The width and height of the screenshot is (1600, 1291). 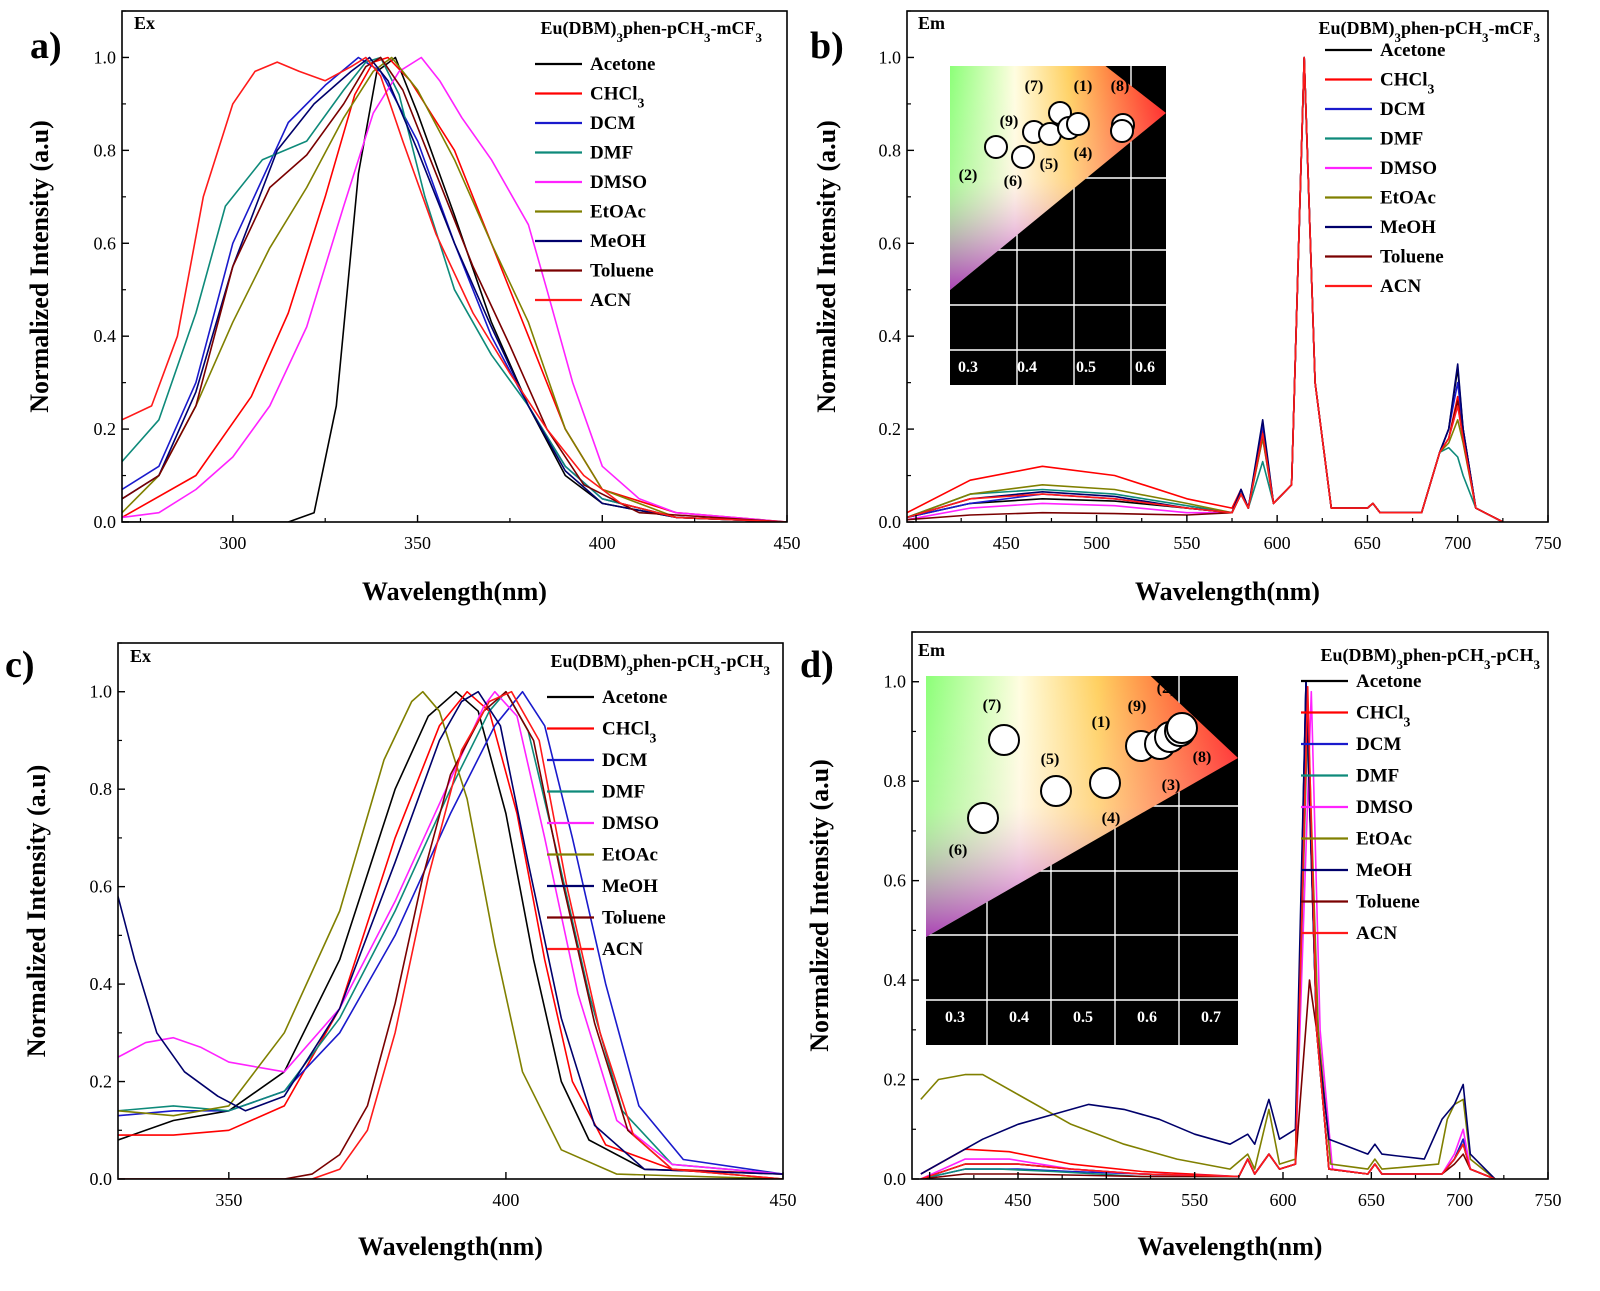 I want to click on cie-point-label: (3), so click(x=1171, y=785).